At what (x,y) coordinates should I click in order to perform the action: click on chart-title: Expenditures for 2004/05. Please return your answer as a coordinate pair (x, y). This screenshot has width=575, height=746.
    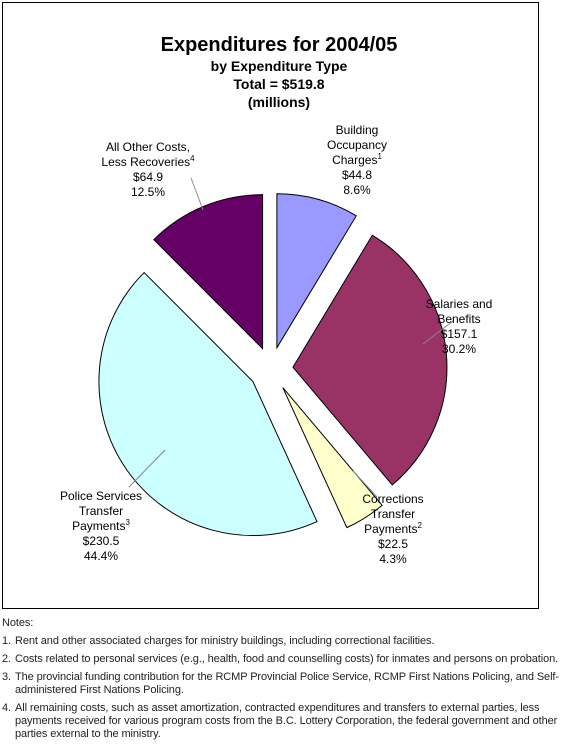
    Looking at the image, I should click on (279, 45).